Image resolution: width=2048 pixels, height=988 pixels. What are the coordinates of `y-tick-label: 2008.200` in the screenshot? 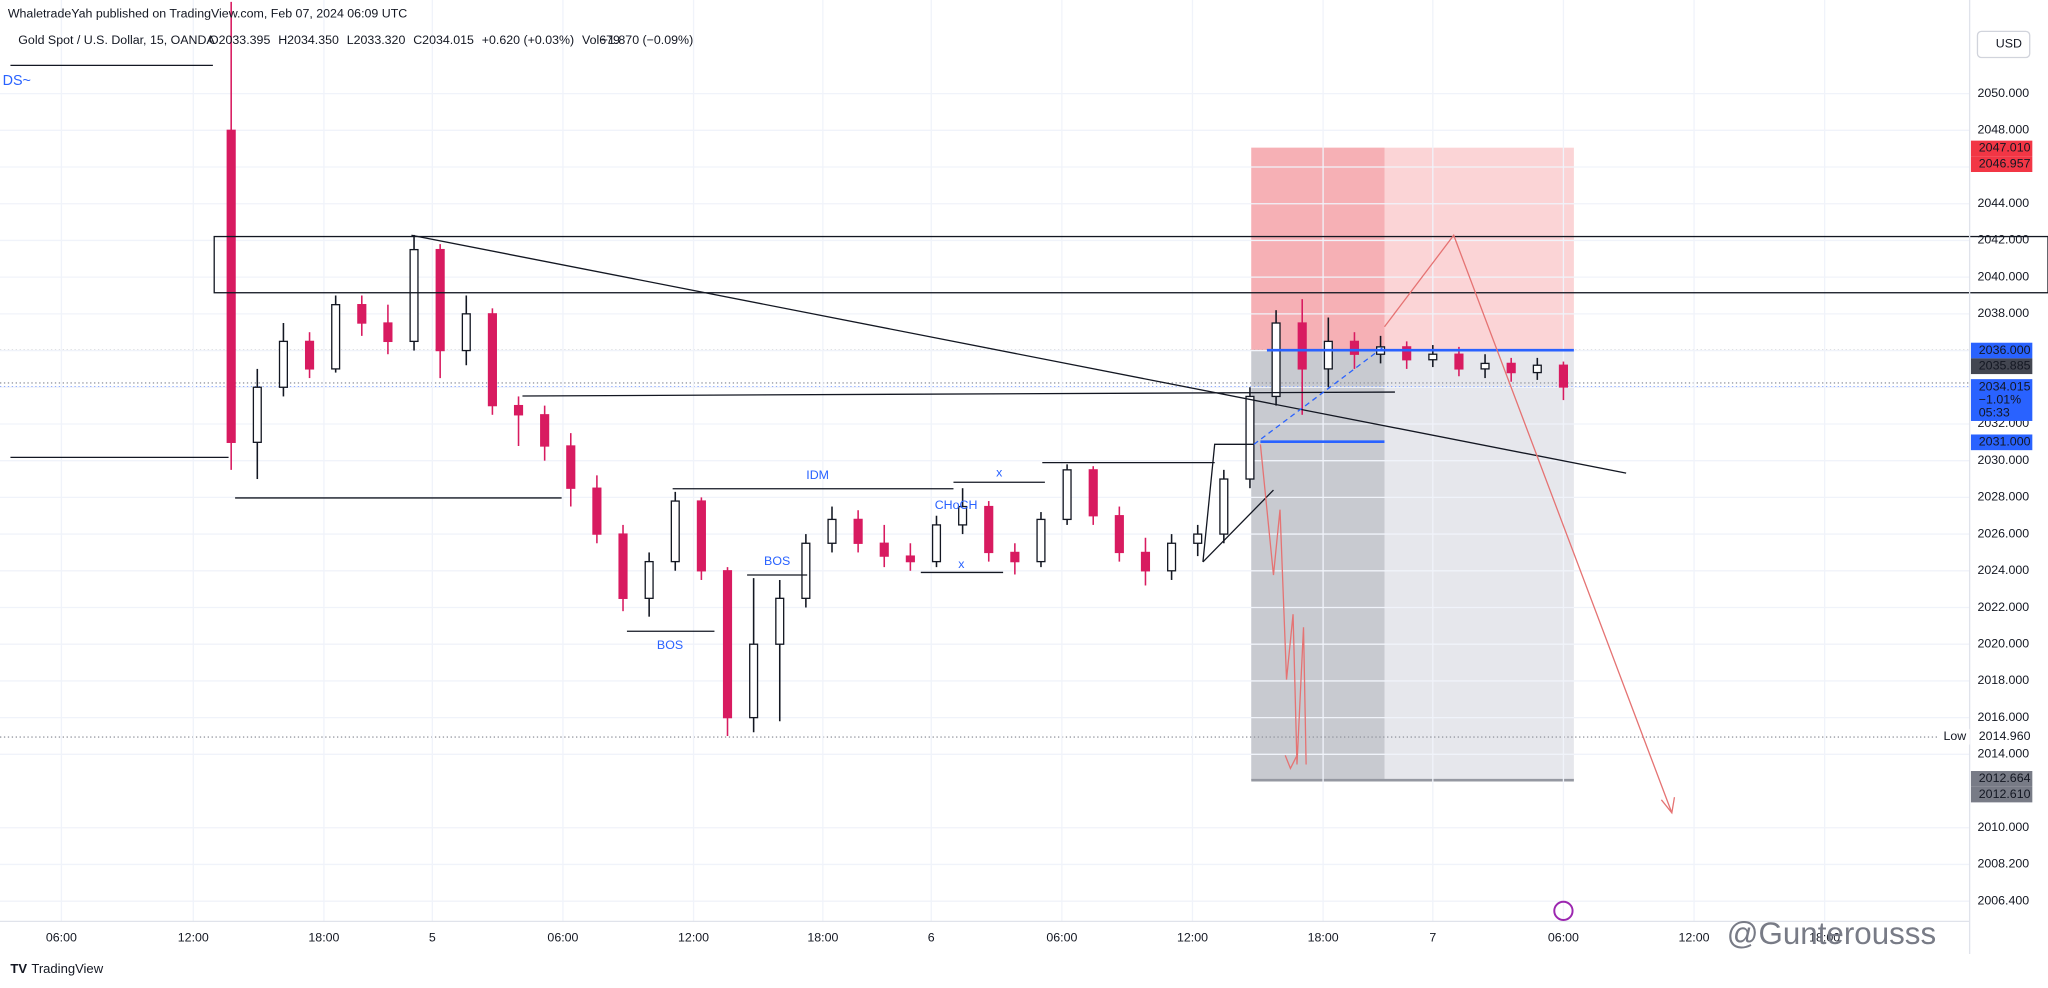 It's located at (2003, 864).